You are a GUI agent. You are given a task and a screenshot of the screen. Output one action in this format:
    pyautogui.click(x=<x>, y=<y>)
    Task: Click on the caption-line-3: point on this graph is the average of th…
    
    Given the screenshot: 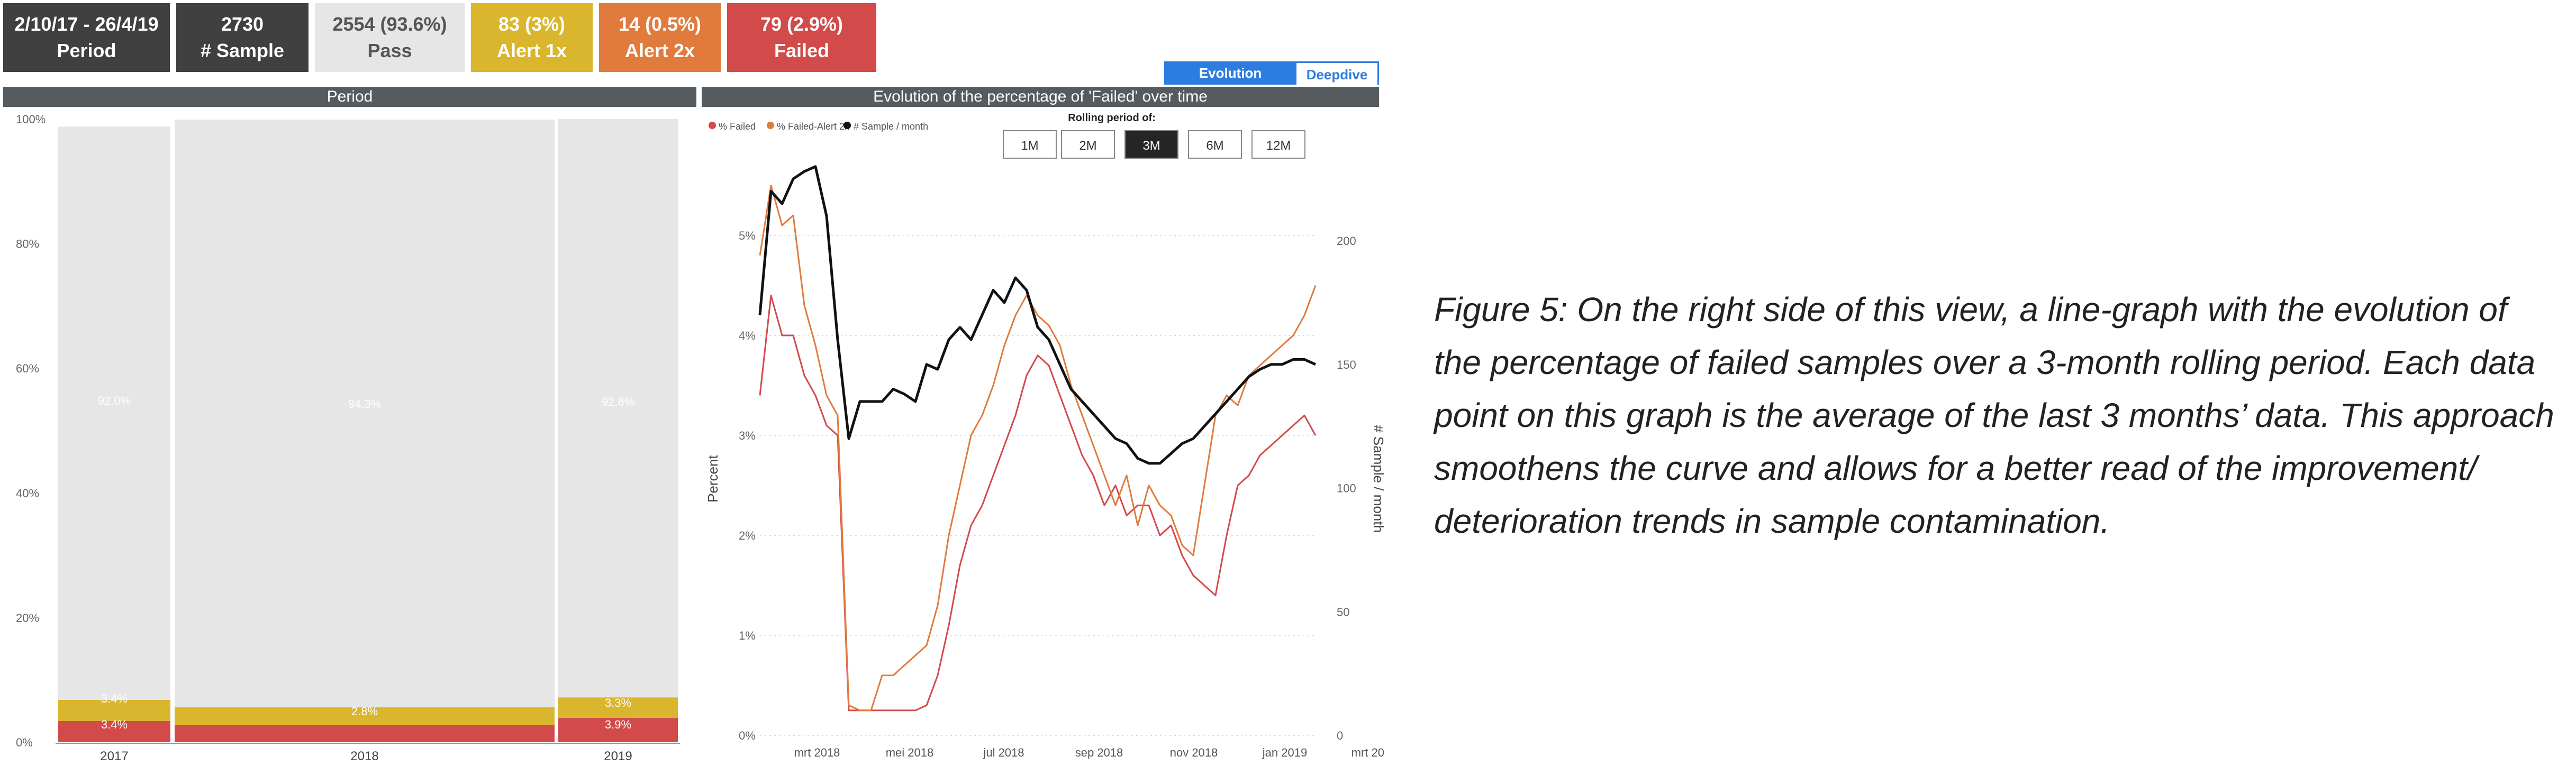 What is the action you would take?
    pyautogui.click(x=1994, y=415)
    